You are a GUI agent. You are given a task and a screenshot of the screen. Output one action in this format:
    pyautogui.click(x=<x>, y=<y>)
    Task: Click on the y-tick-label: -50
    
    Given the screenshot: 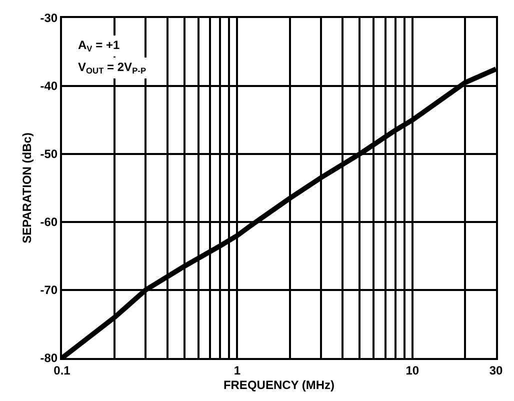 What is the action you would take?
    pyautogui.click(x=49, y=154)
    